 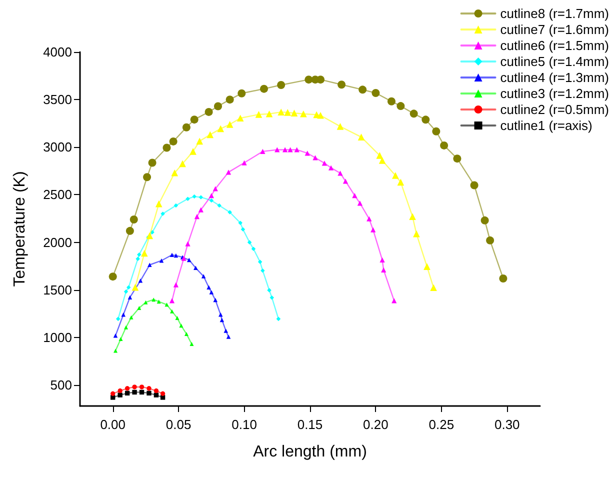 What do you see at coordinates (57, 242) in the screenshot?
I see `y-tick-label: 2000` at bounding box center [57, 242].